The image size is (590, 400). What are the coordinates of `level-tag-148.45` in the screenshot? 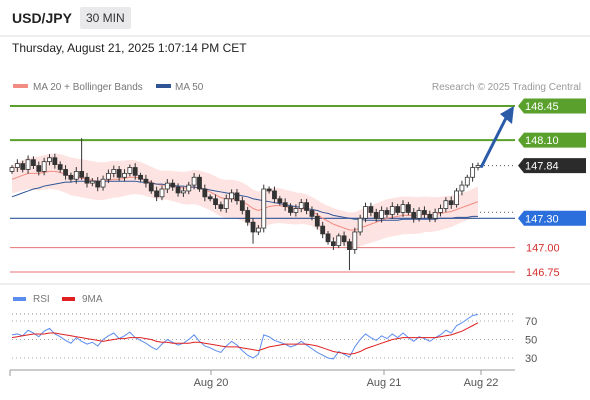 It's located at (552, 106).